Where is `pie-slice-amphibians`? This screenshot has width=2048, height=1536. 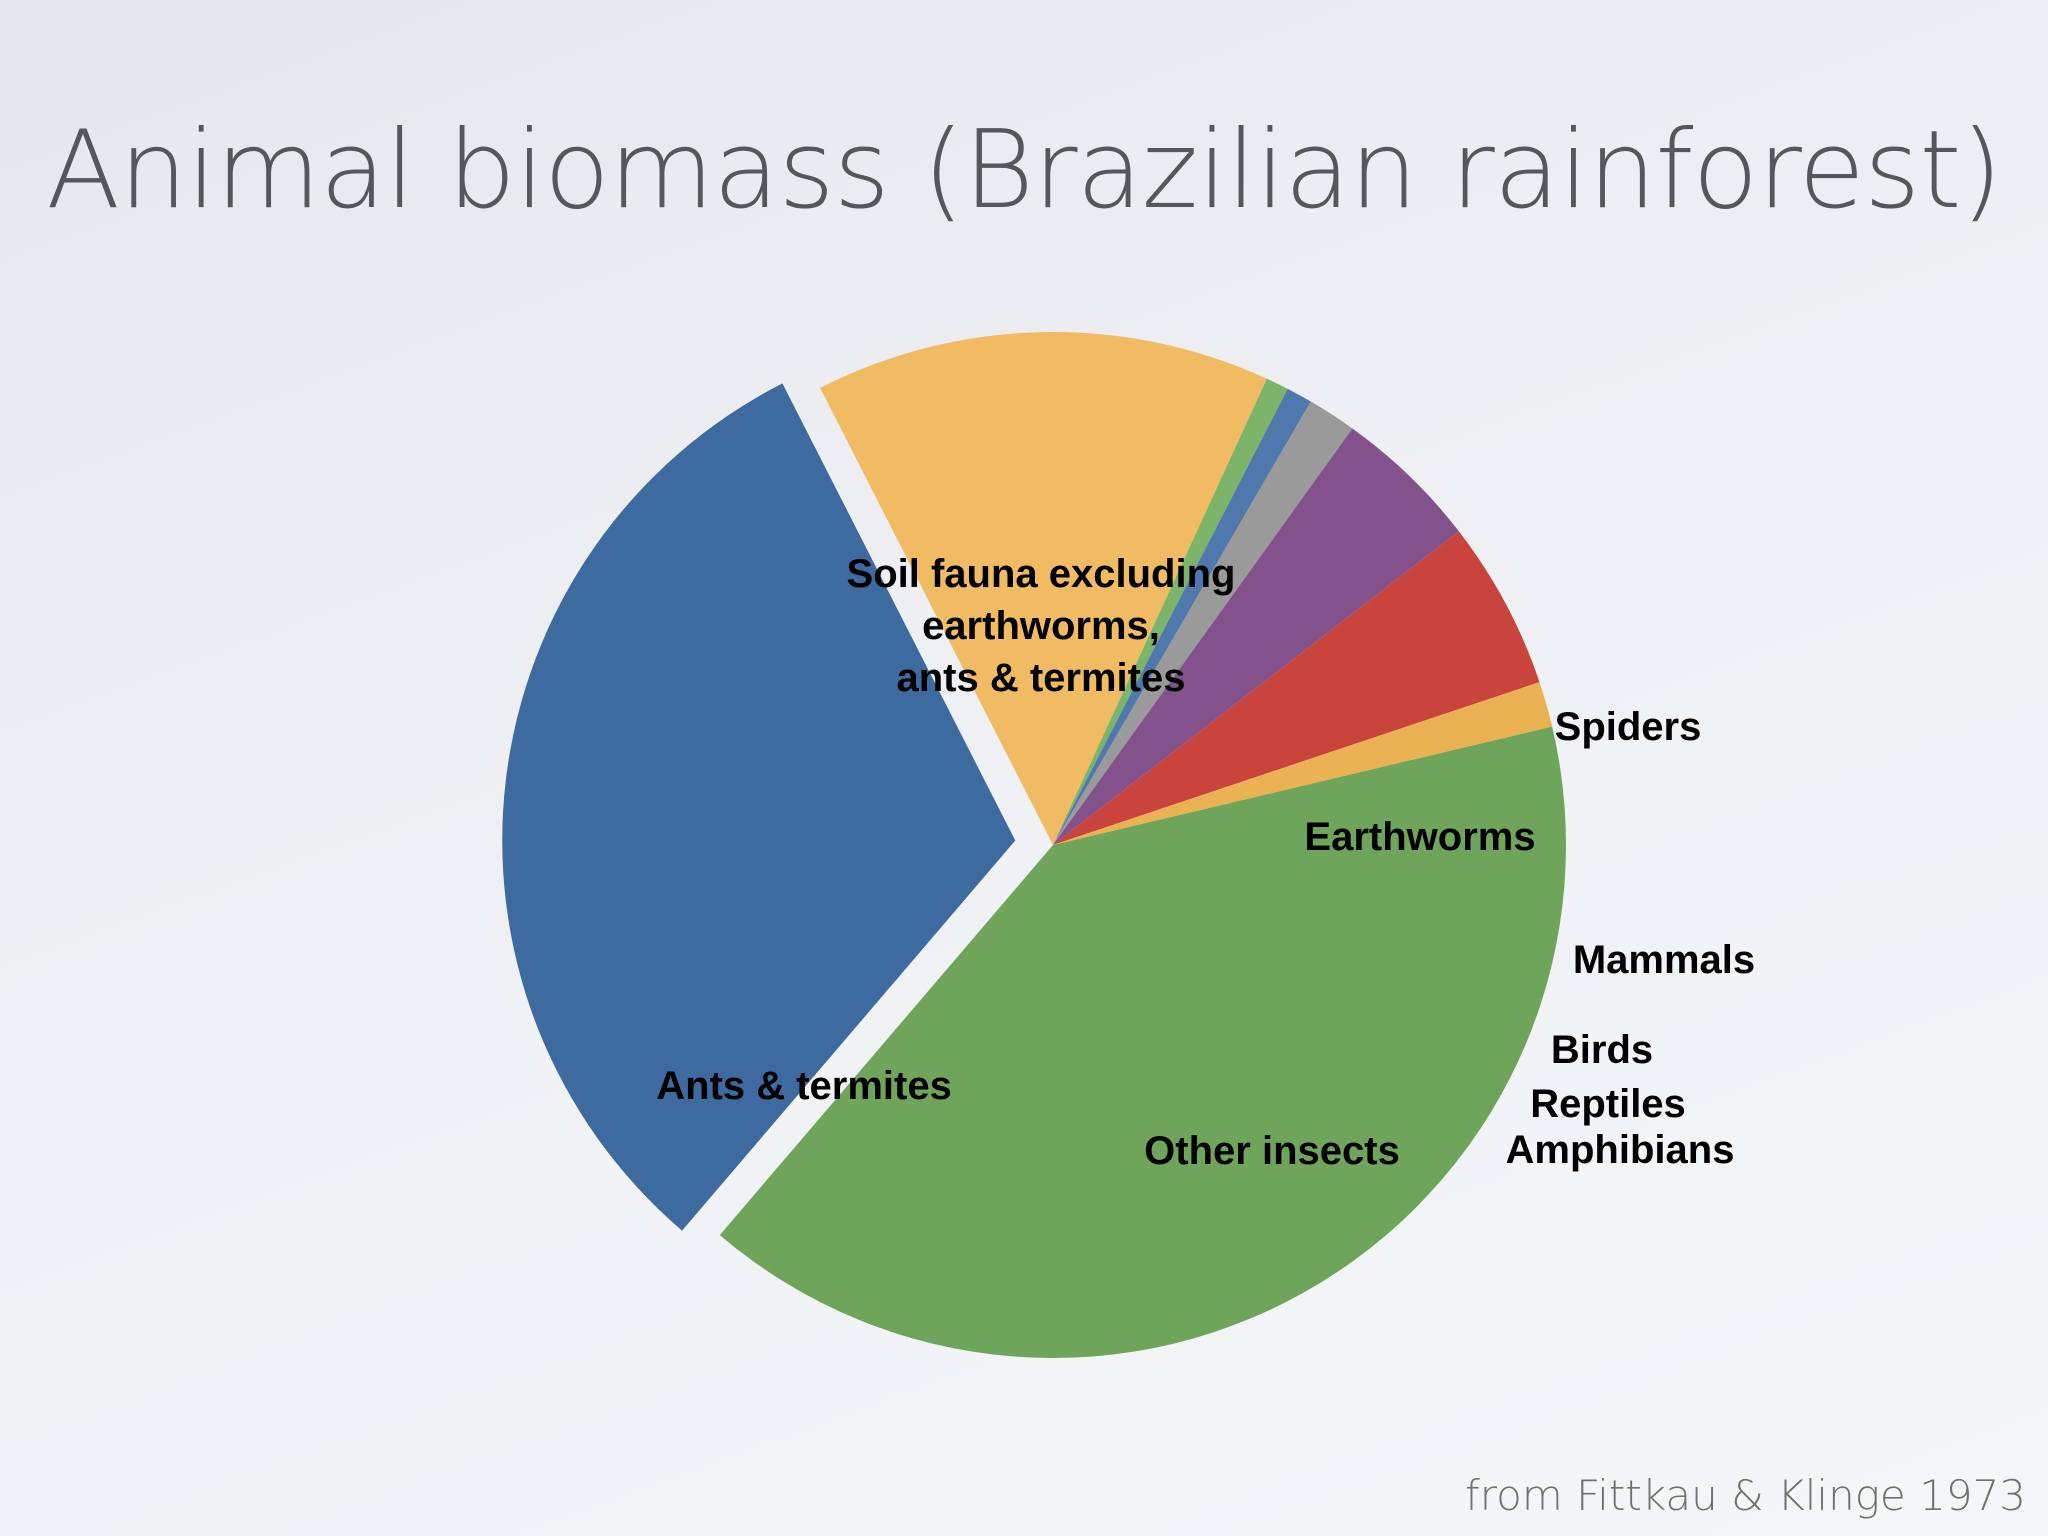 pie-slice-amphibians is located at coordinates (1170, 611).